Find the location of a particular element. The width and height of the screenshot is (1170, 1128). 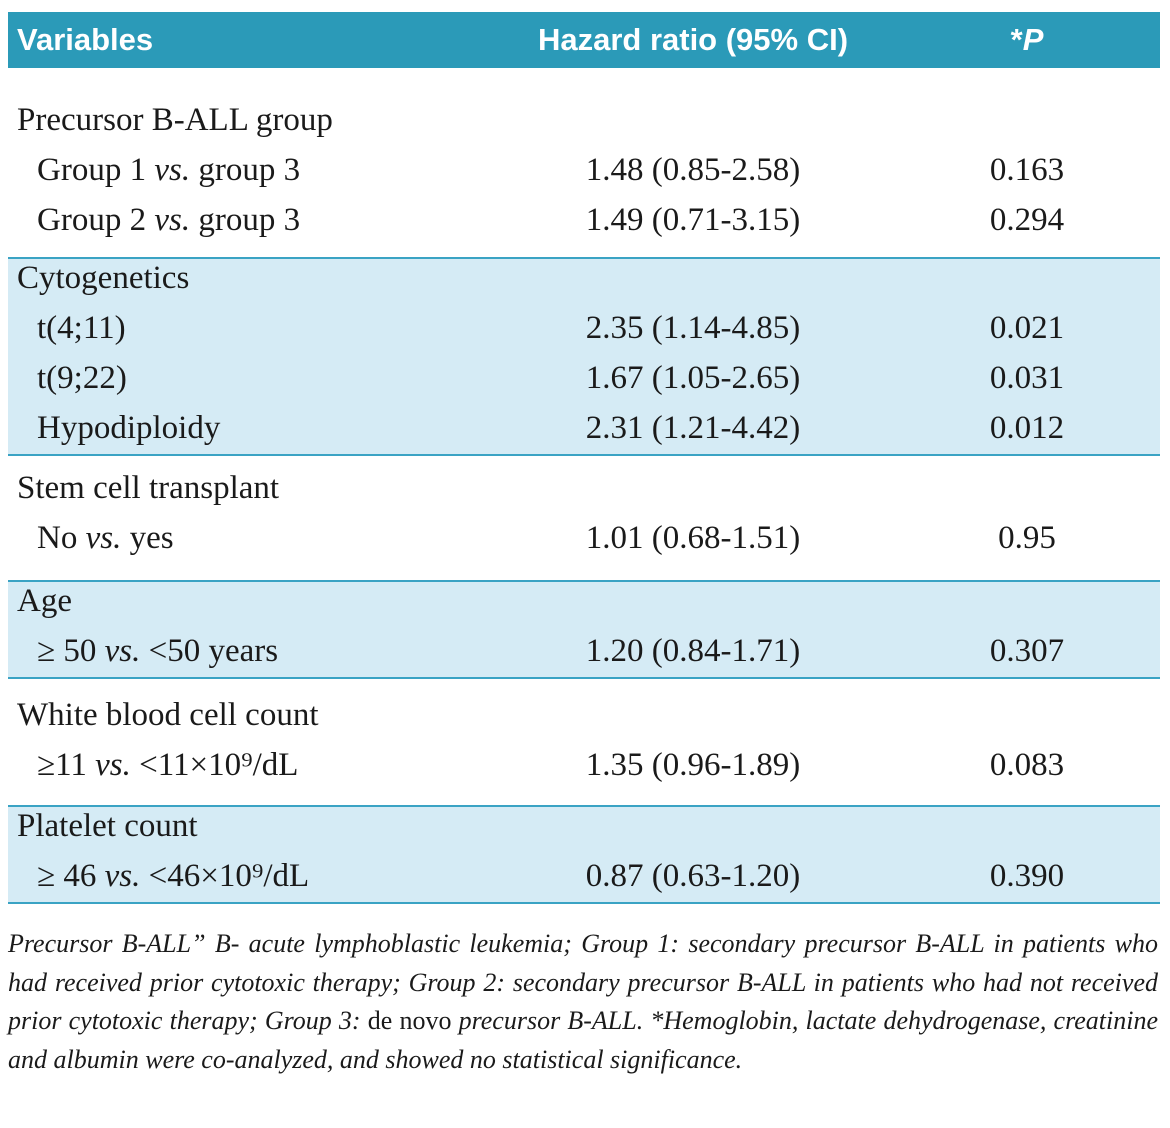

p-value: 0.012 is located at coordinates (1027, 428).